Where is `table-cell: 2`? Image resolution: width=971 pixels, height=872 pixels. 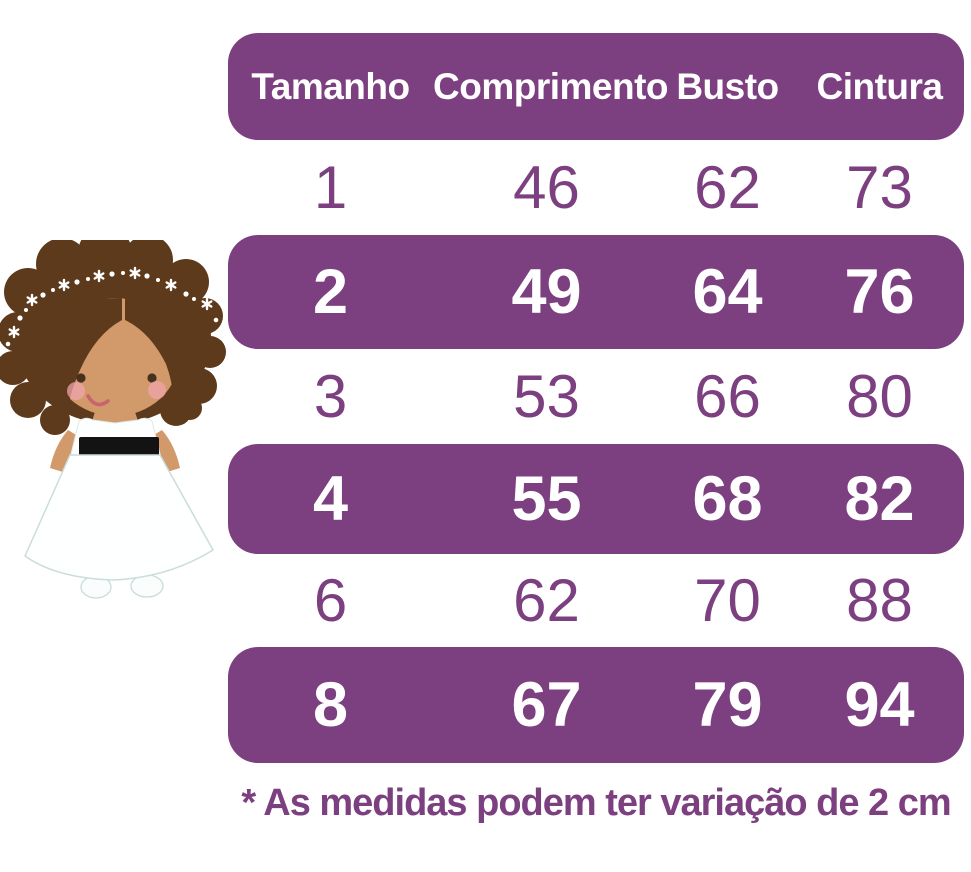
table-cell: 2 is located at coordinates (330, 291).